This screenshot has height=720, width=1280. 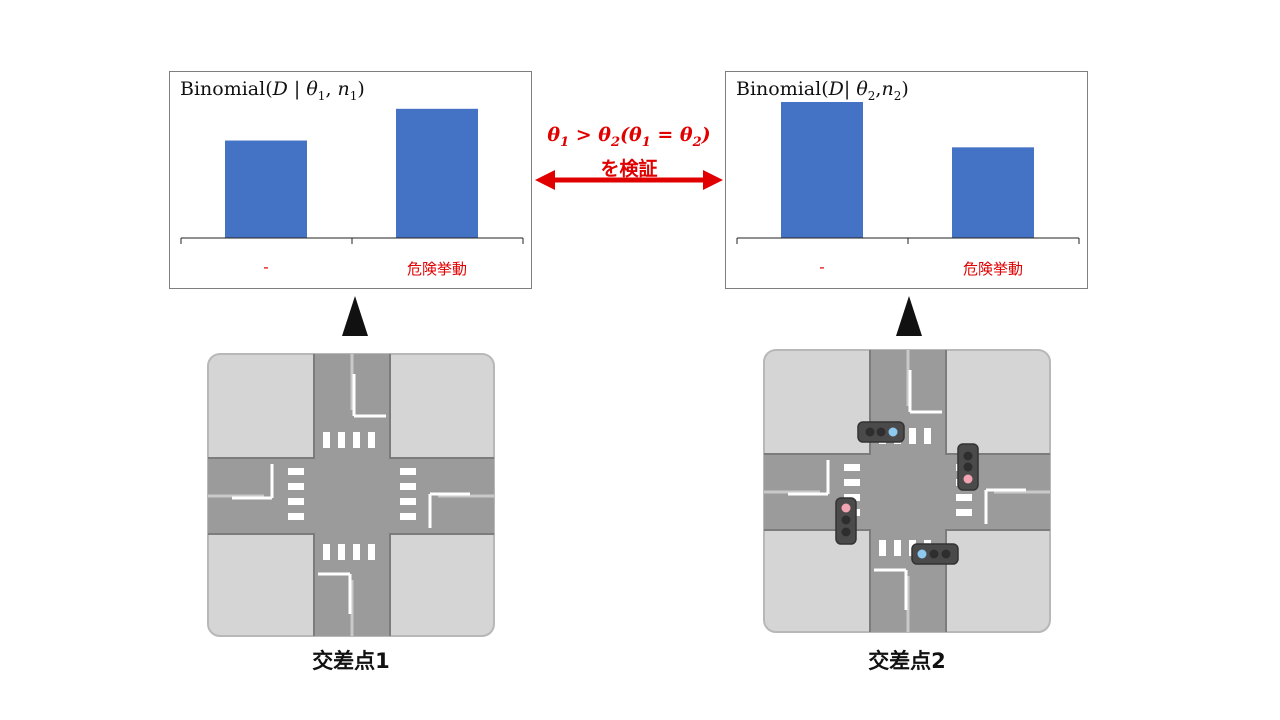 I want to click on traffic-signal-bottom, so click(x=935, y=554).